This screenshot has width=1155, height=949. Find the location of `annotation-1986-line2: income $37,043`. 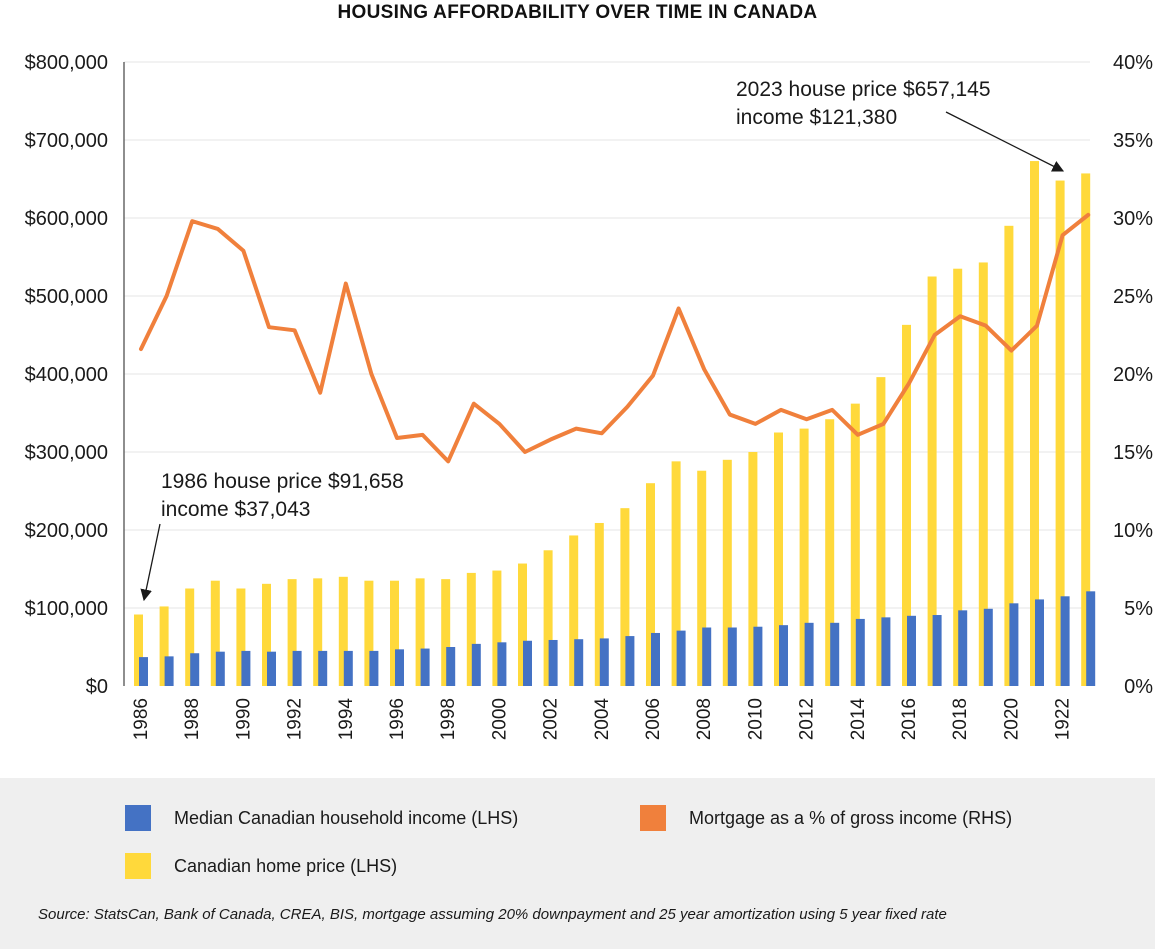

annotation-1986-line2: income $37,043 is located at coordinates (235, 509).